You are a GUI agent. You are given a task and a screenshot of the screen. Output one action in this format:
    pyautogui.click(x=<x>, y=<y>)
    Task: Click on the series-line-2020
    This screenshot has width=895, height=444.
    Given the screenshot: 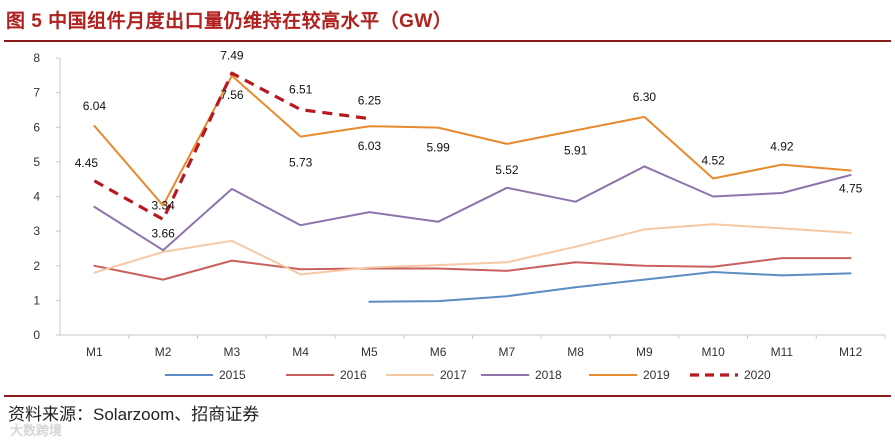 What is the action you would take?
    pyautogui.click(x=231, y=146)
    